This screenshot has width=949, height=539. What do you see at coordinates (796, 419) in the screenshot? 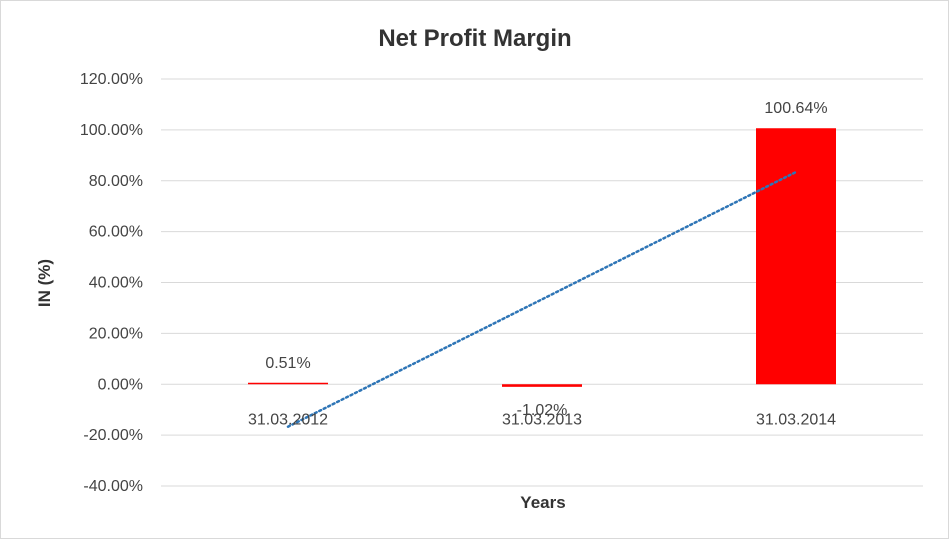
I see `x-category-label: 31.03.2014` at bounding box center [796, 419].